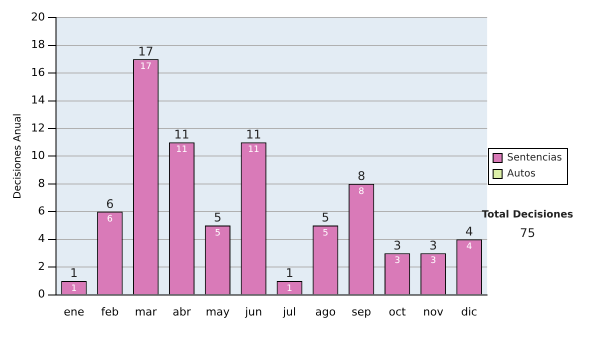  Describe the element at coordinates (469, 247) in the screenshot. I see `data-label: 4` at that location.